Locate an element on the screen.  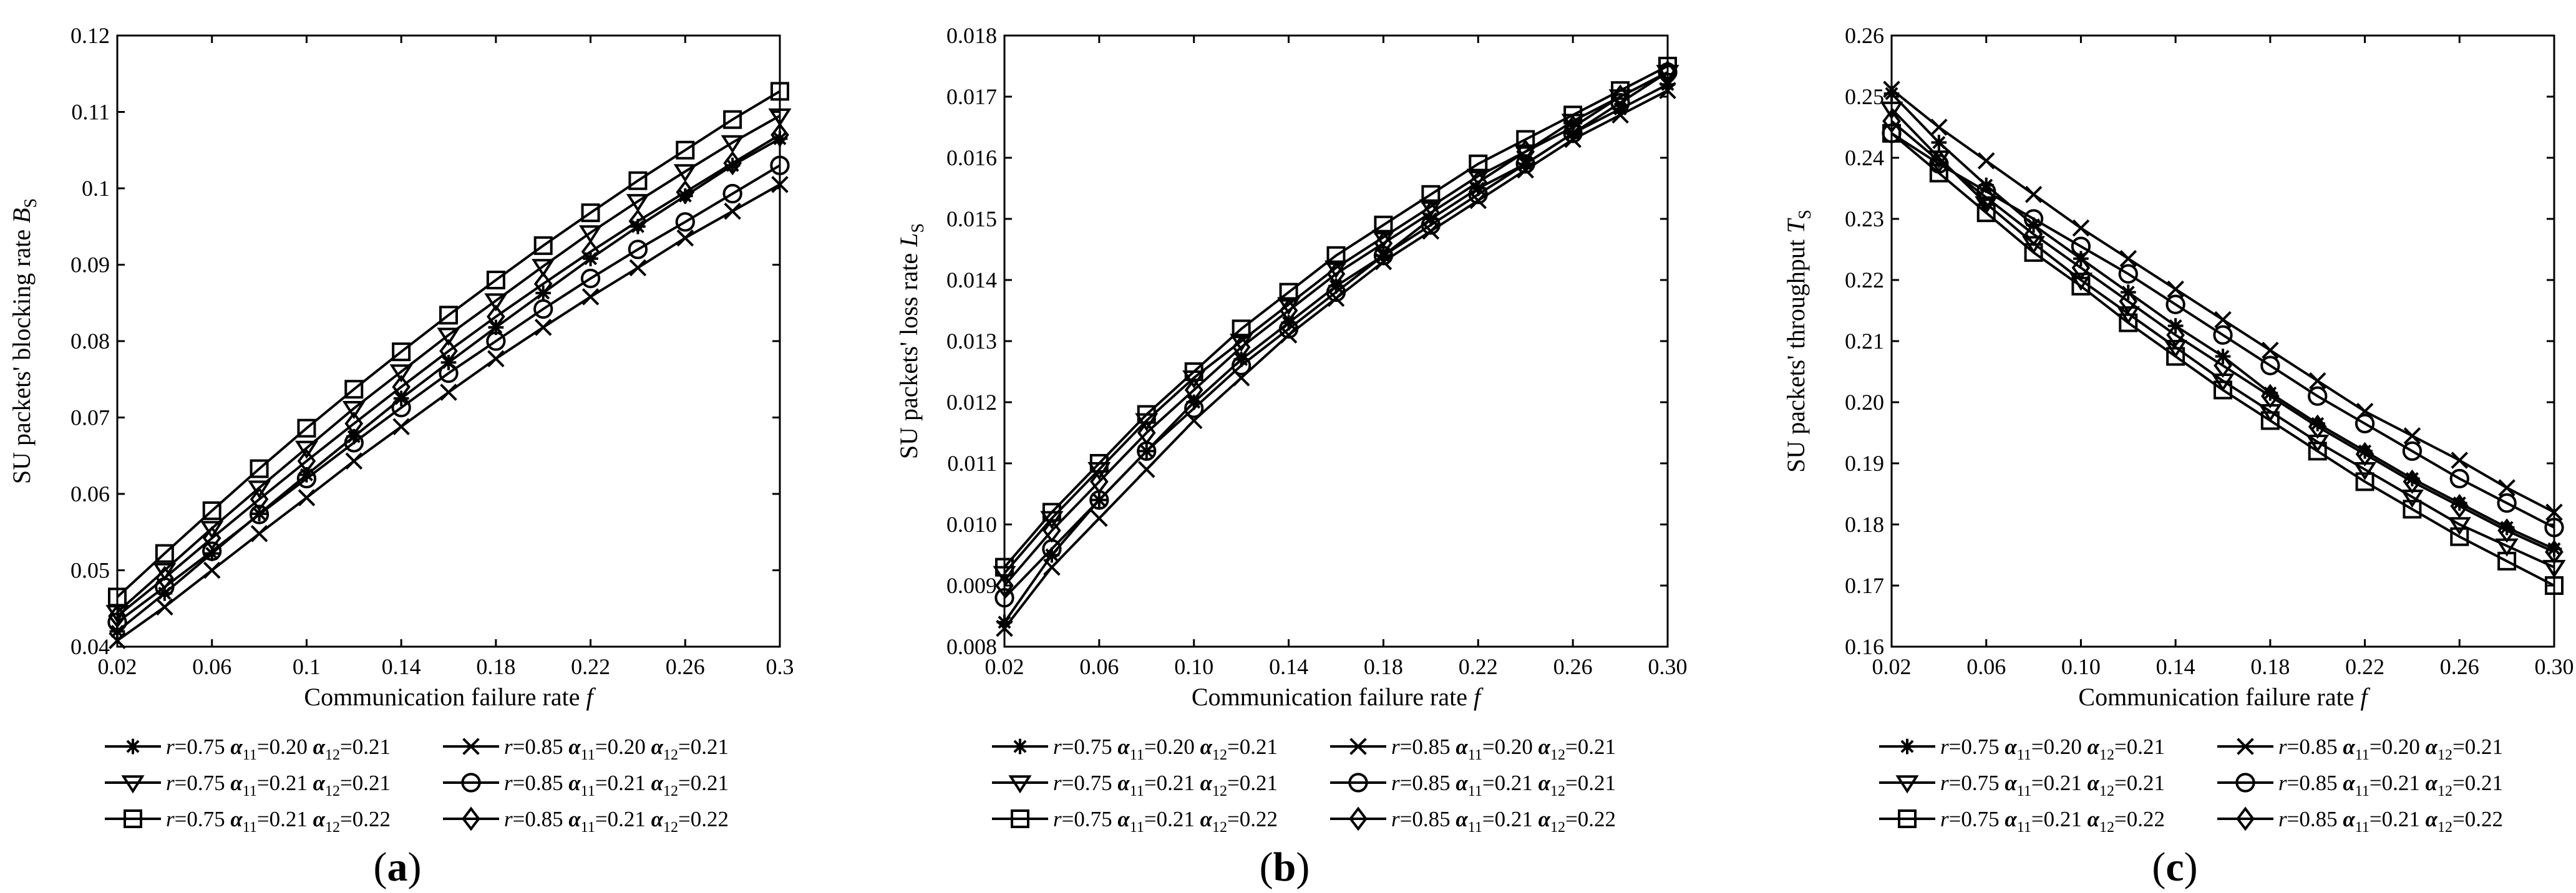
legend-item-circle: r=0.85 α11=0.21 α12=0.21 is located at coordinates (1473, 785).